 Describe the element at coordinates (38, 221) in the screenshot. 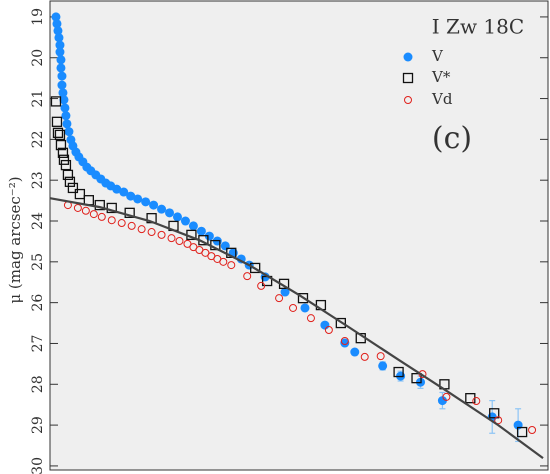

I see `y-tick-label: 24` at that location.